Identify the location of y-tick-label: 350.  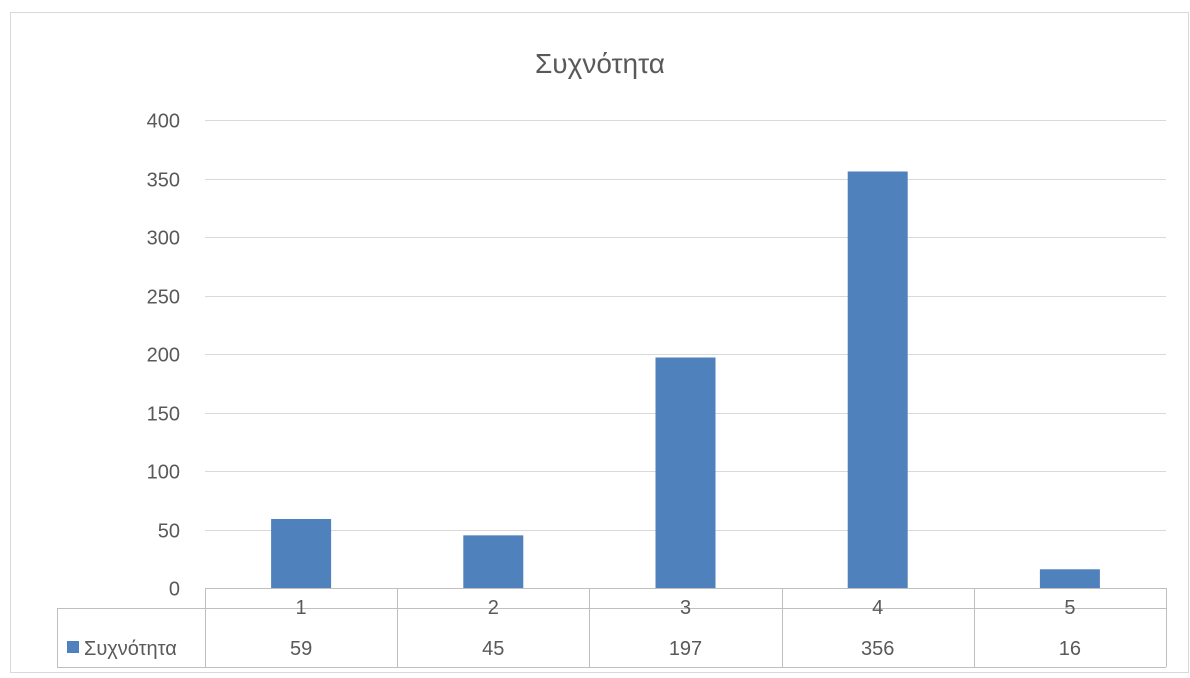
(163, 181).